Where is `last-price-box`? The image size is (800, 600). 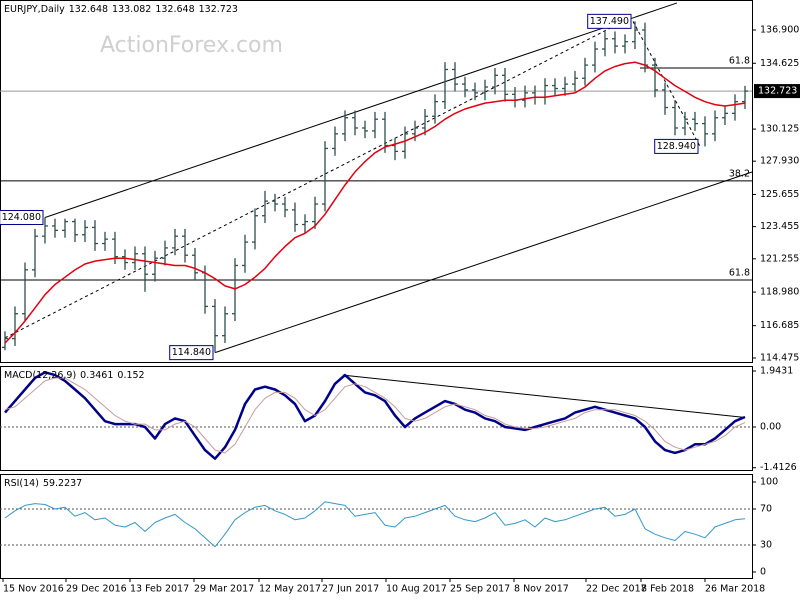 last-price-box is located at coordinates (777, 91).